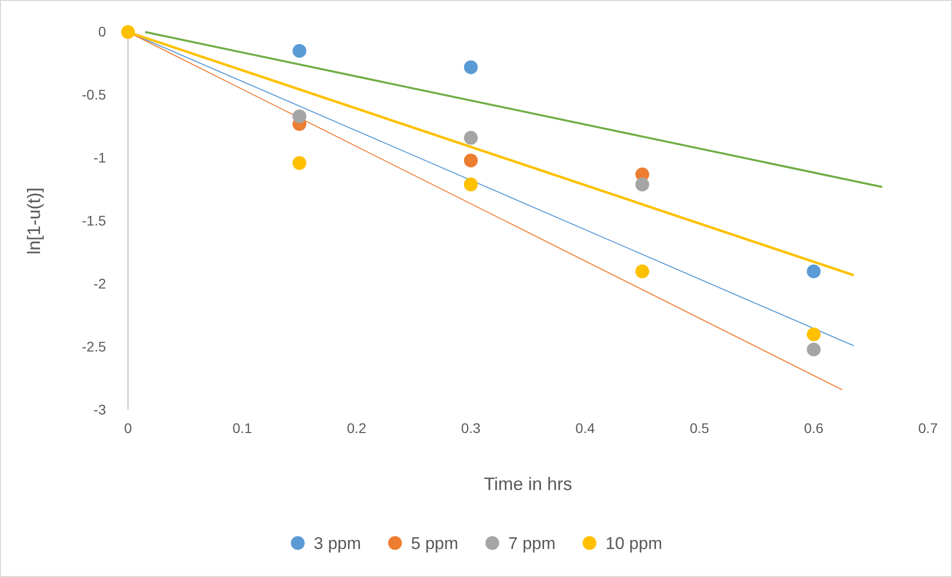 The image size is (952, 577). What do you see at coordinates (242, 428) in the screenshot?
I see `x-tick-label: 0.1` at bounding box center [242, 428].